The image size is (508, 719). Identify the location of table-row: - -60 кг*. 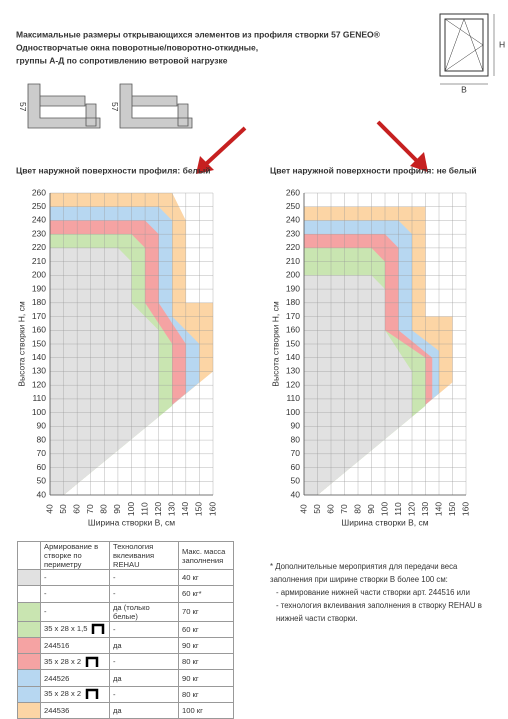
(125, 594).